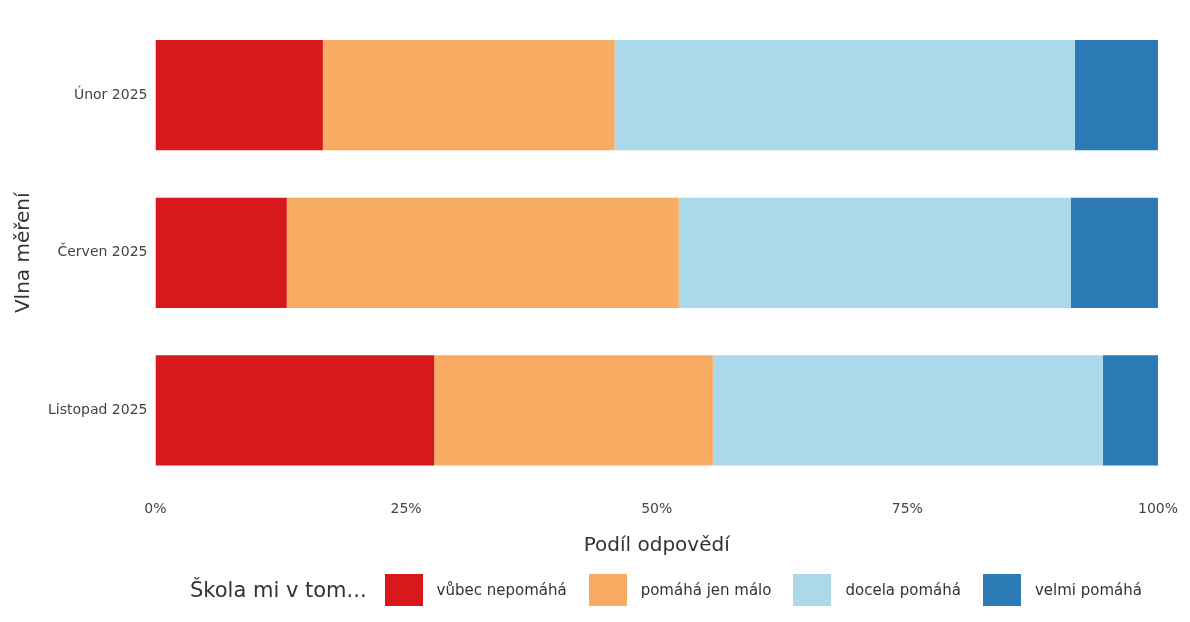 The width and height of the screenshot is (1190, 622). Describe the element at coordinates (102, 251) in the screenshot. I see `y-tick-label: Červen 2025` at that location.